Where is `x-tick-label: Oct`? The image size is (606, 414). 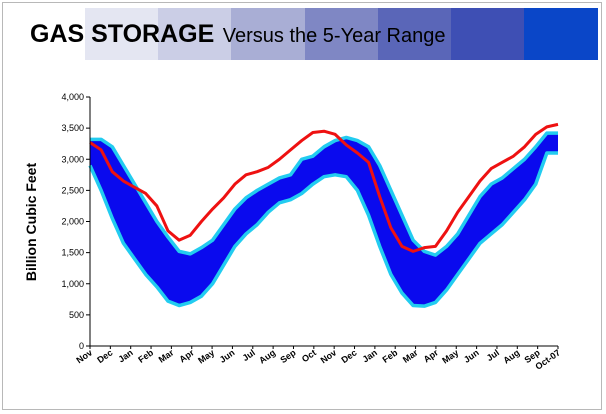
x-tick-label: Oct is located at coordinates (309, 355).